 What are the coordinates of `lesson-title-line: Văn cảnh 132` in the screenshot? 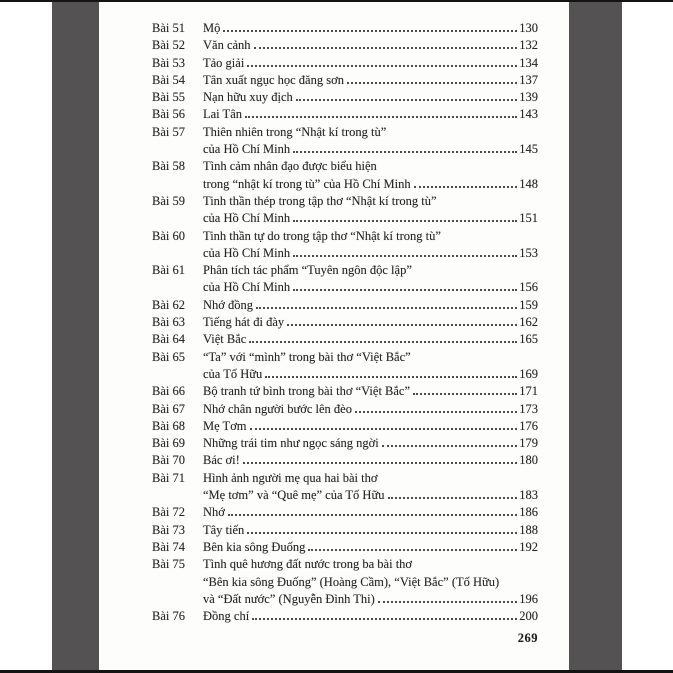 It's located at (370, 45).